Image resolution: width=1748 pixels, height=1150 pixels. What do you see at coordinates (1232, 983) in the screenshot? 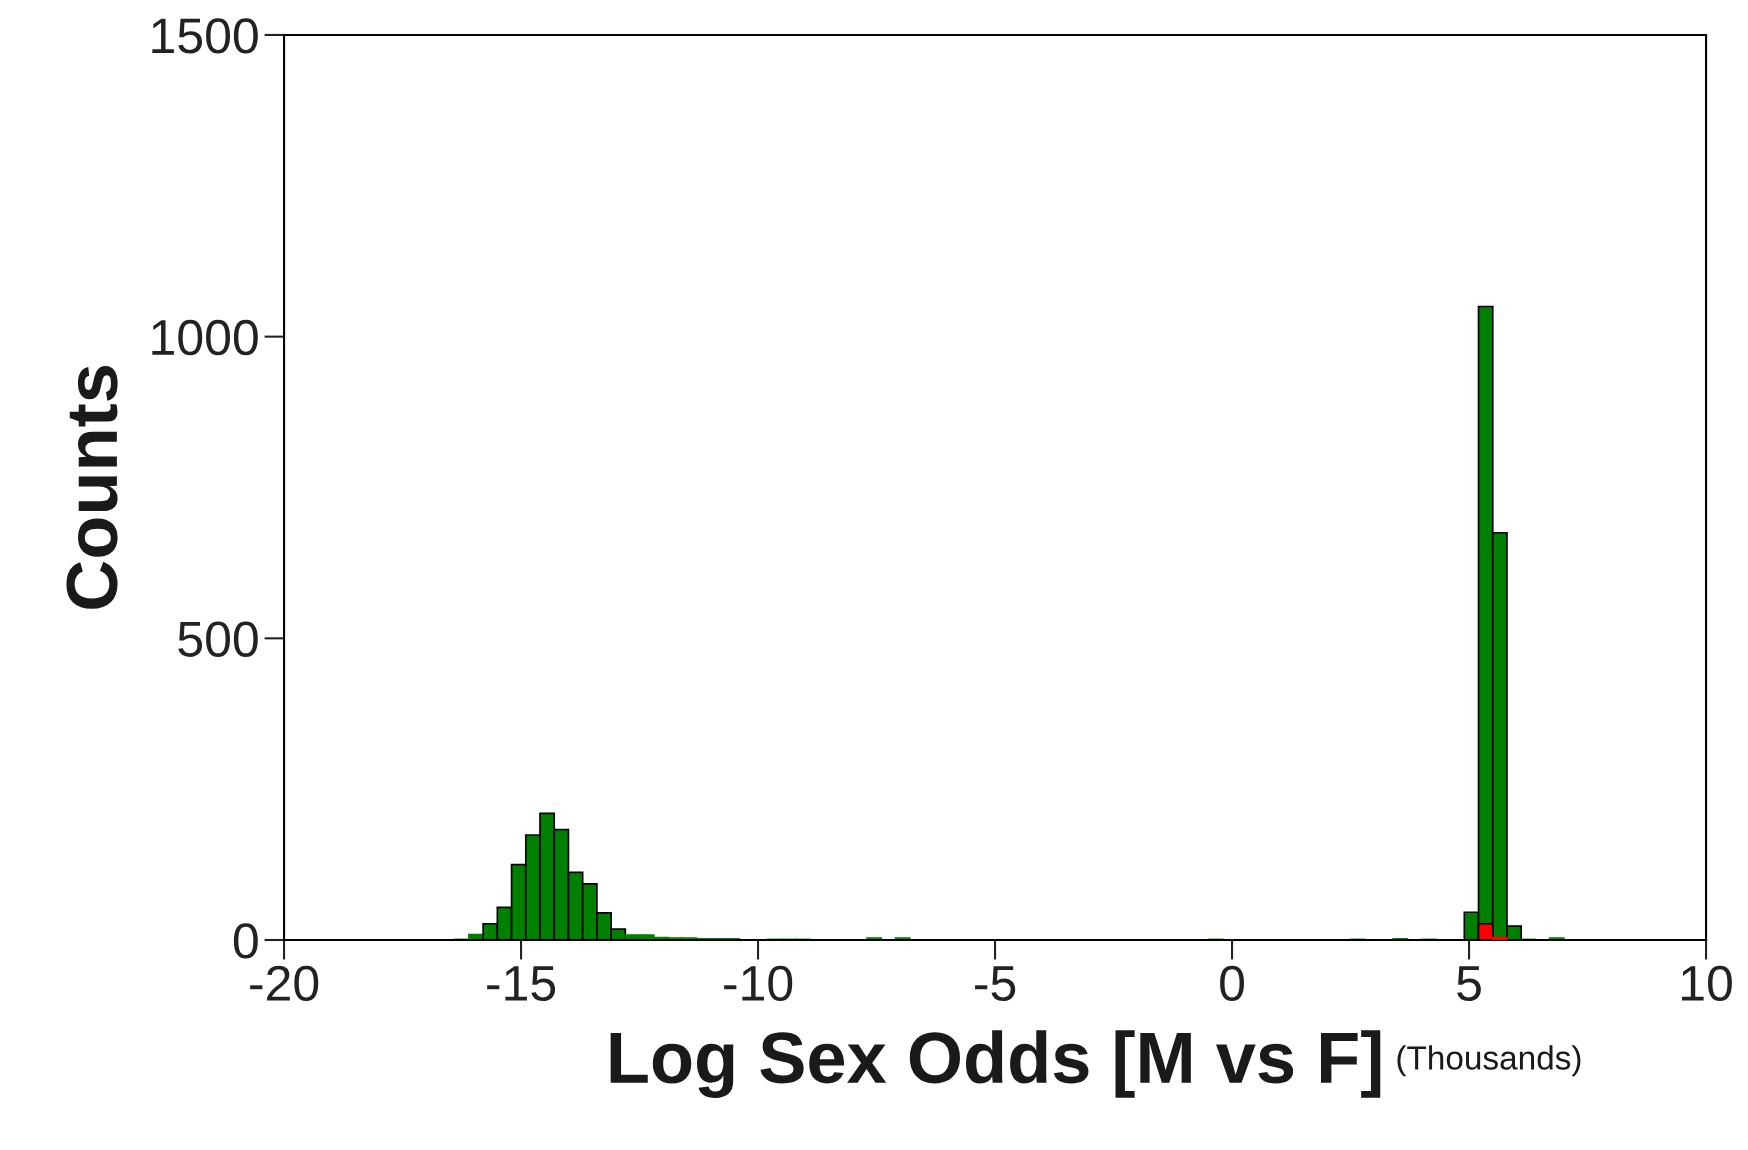
I see `x-tick-label: 0` at bounding box center [1232, 983].